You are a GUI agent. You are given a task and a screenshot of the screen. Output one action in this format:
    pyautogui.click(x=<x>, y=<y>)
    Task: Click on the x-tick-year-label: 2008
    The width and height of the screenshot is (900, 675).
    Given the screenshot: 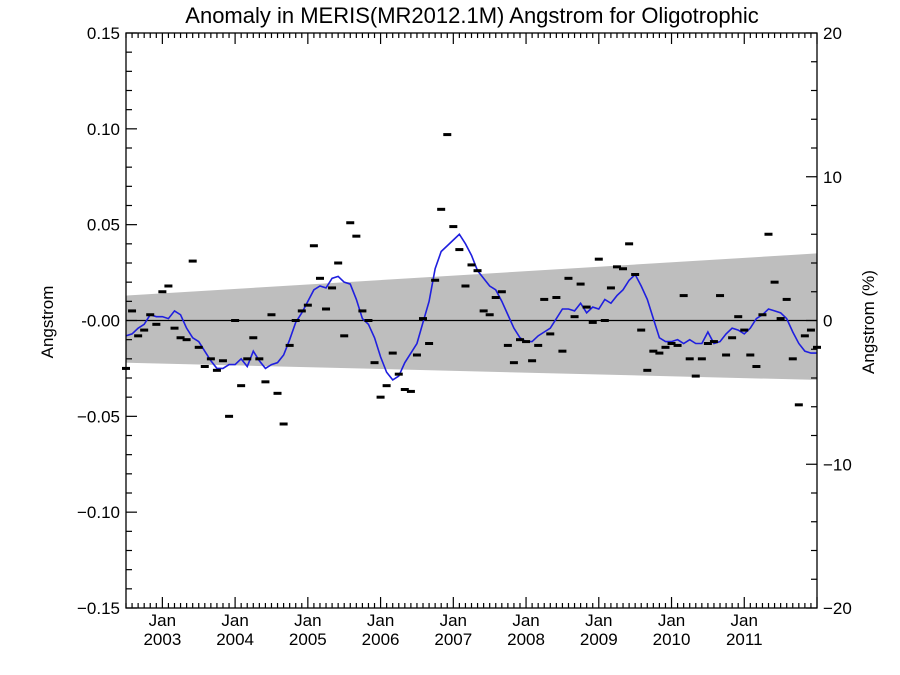 What is the action you would take?
    pyautogui.click(x=526, y=639)
    